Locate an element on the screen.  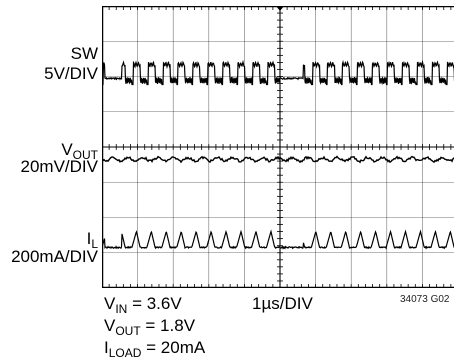
il-trace is located at coordinates (278, 239).